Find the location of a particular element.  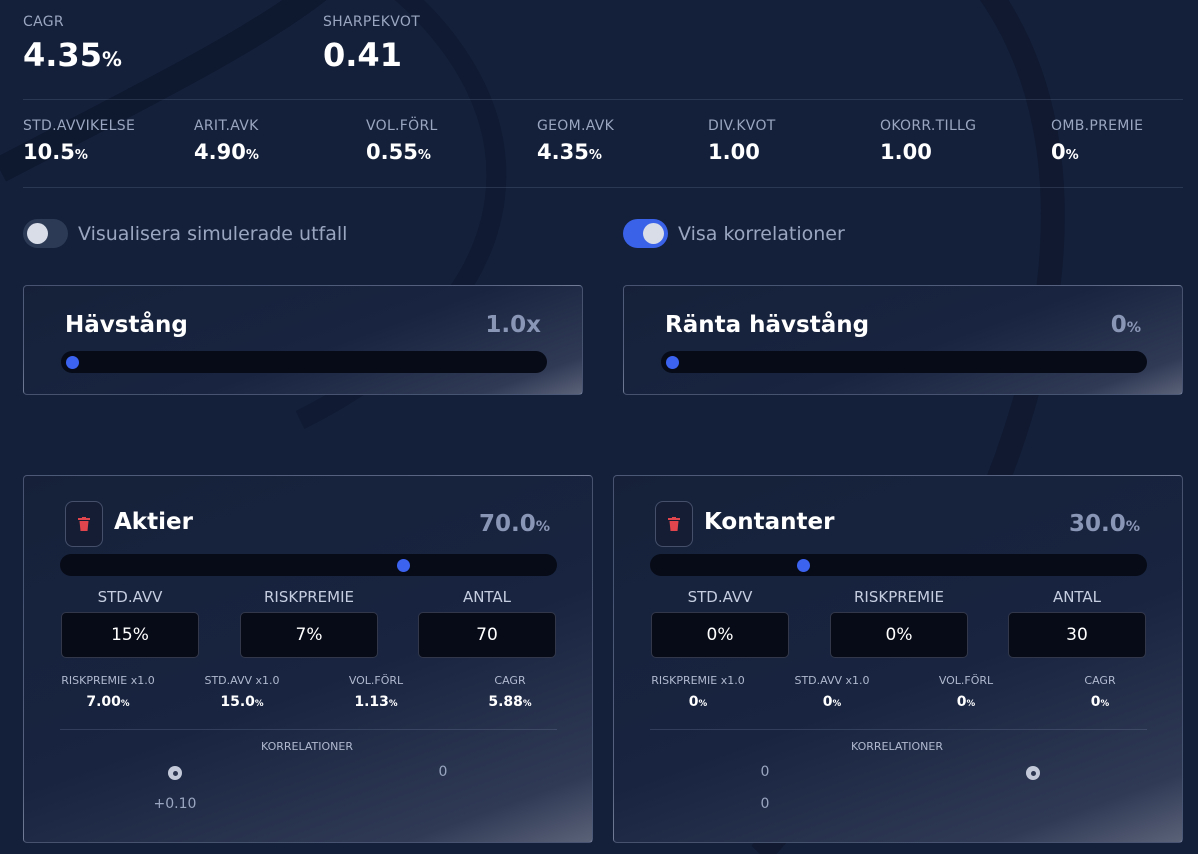

leverage-slider-handle is located at coordinates (72, 362).